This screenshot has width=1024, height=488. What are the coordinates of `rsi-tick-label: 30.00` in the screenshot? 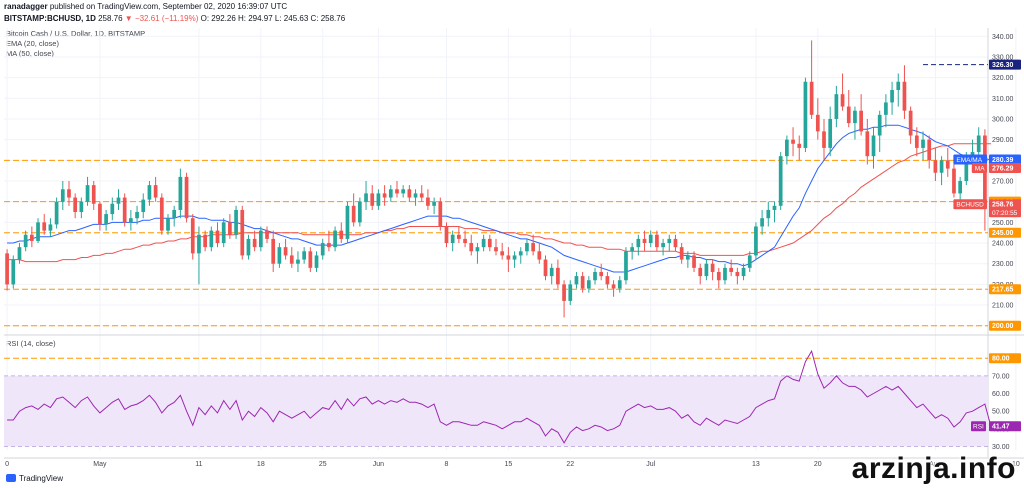 It's located at (1001, 447).